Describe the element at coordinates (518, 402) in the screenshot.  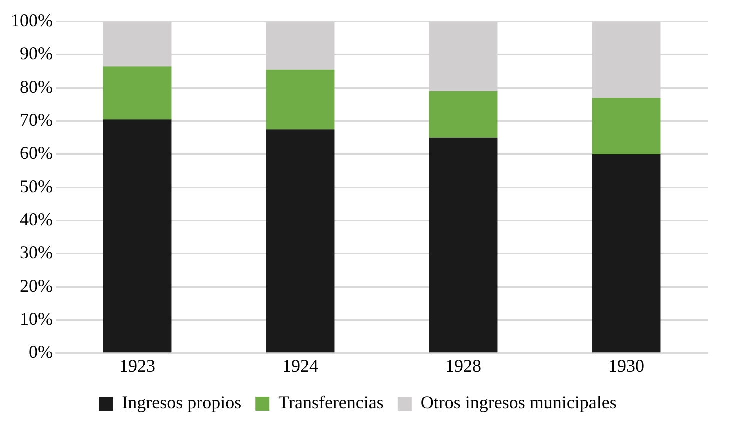
I see `legend-label: Otros ingresos municipales` at that location.